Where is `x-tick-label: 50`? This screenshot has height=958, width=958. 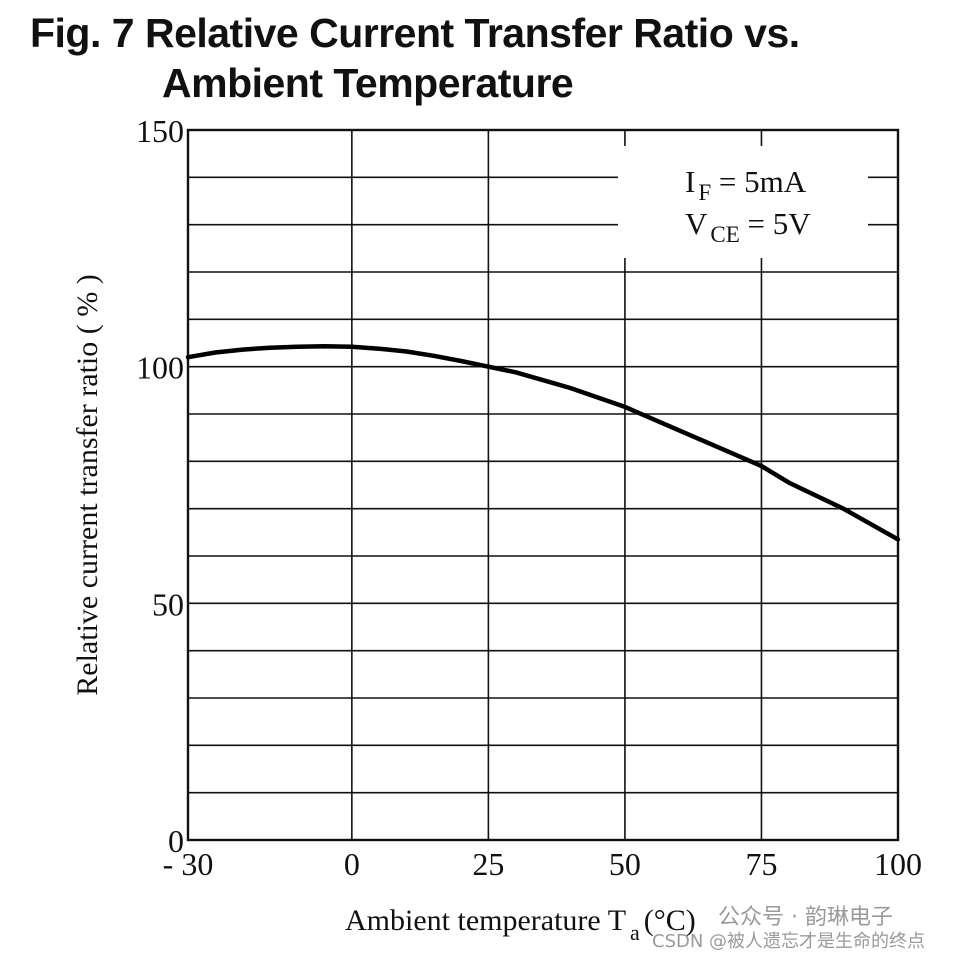
x-tick-label: 50 is located at coordinates (625, 864).